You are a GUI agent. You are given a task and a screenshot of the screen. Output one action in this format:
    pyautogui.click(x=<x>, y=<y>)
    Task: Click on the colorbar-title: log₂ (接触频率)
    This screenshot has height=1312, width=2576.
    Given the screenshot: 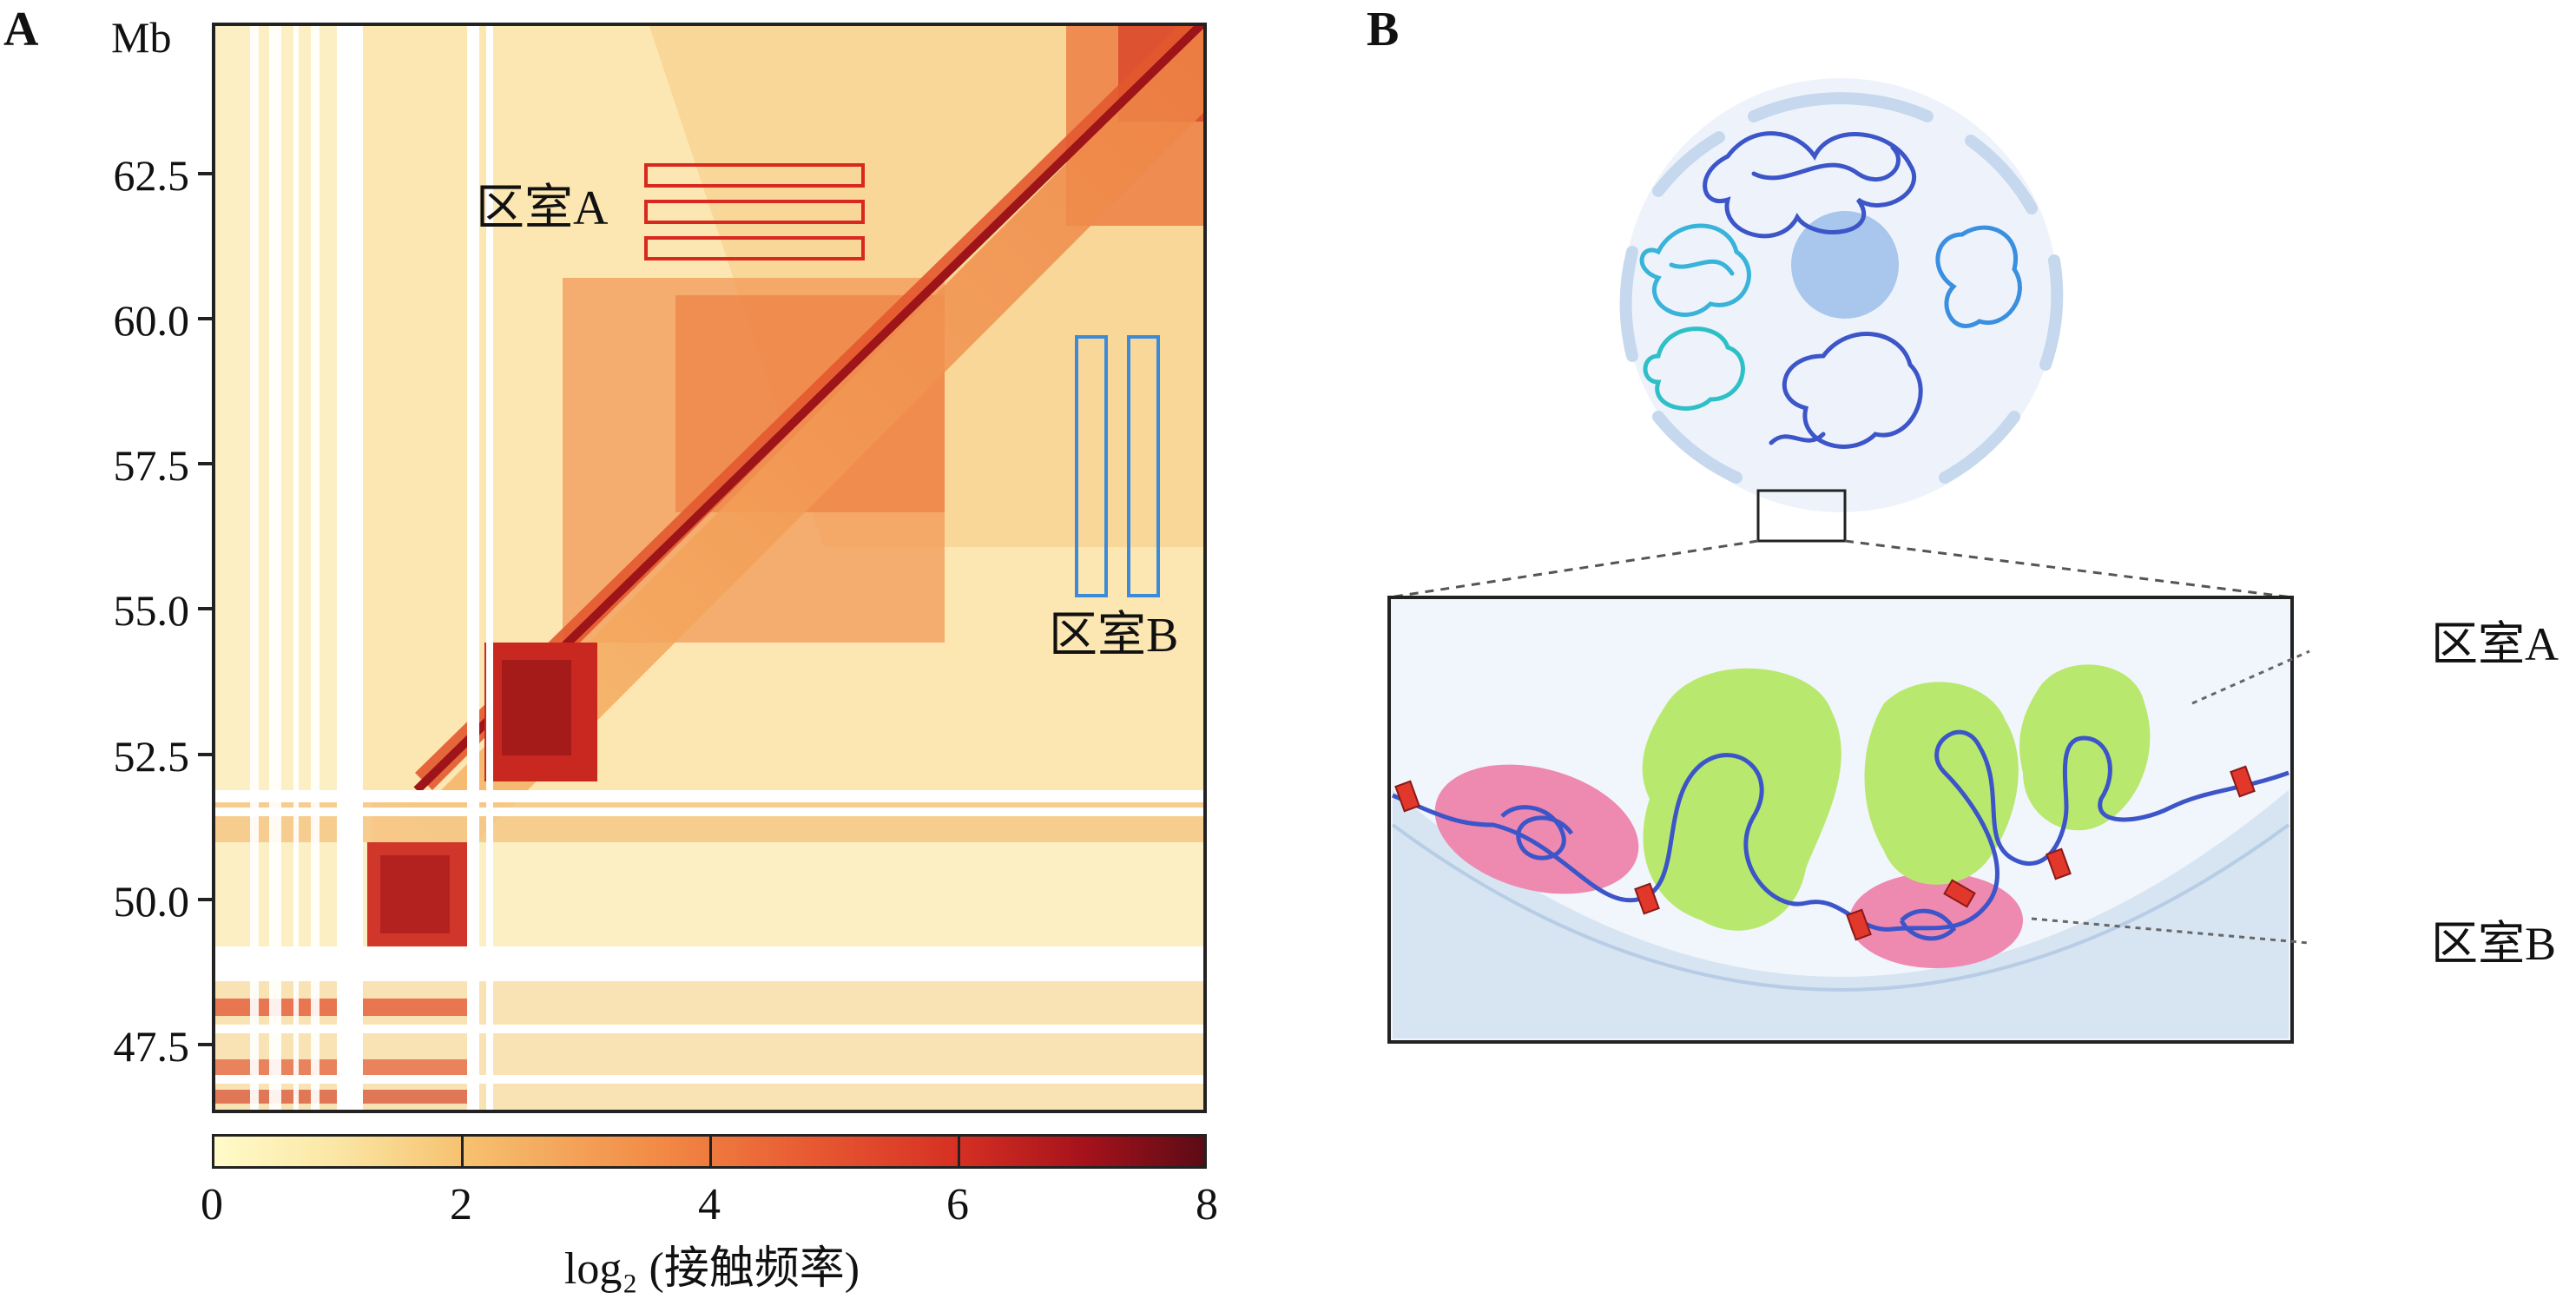 What is the action you would take?
    pyautogui.click(x=711, y=1269)
    